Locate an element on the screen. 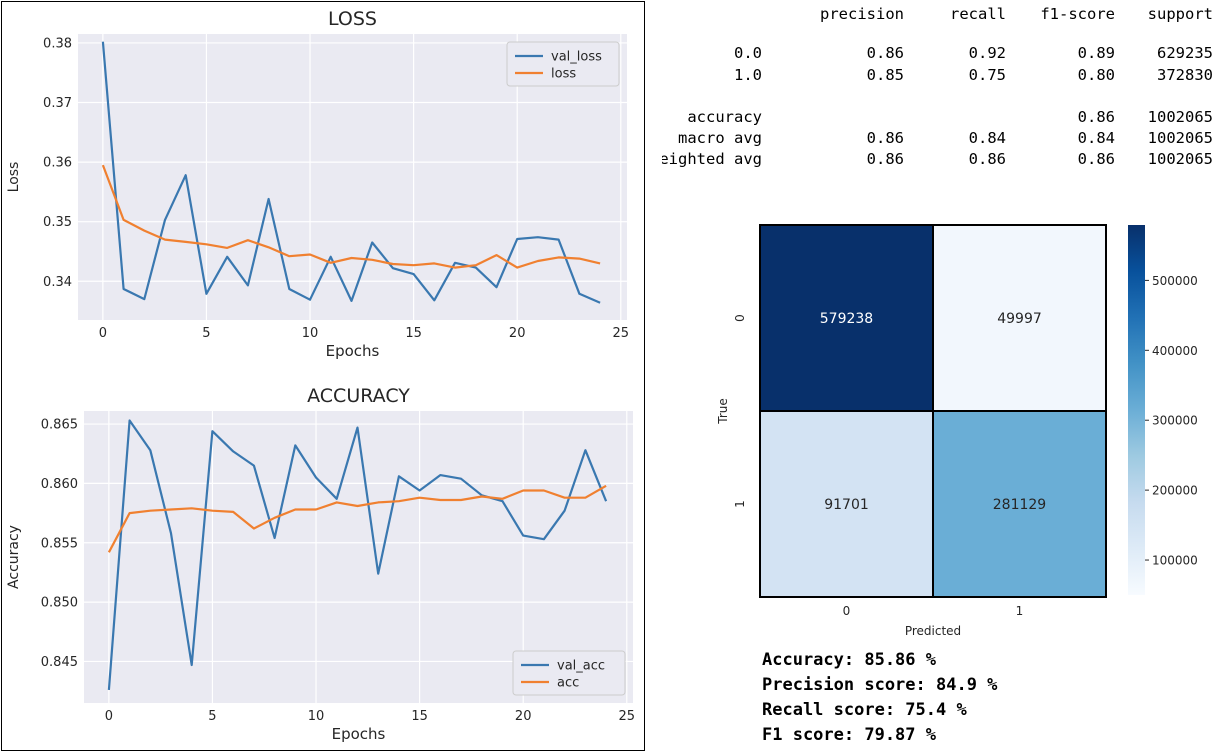 The height and width of the screenshot is (754, 1229). report-cell: 0.75 is located at coordinates (987, 75).